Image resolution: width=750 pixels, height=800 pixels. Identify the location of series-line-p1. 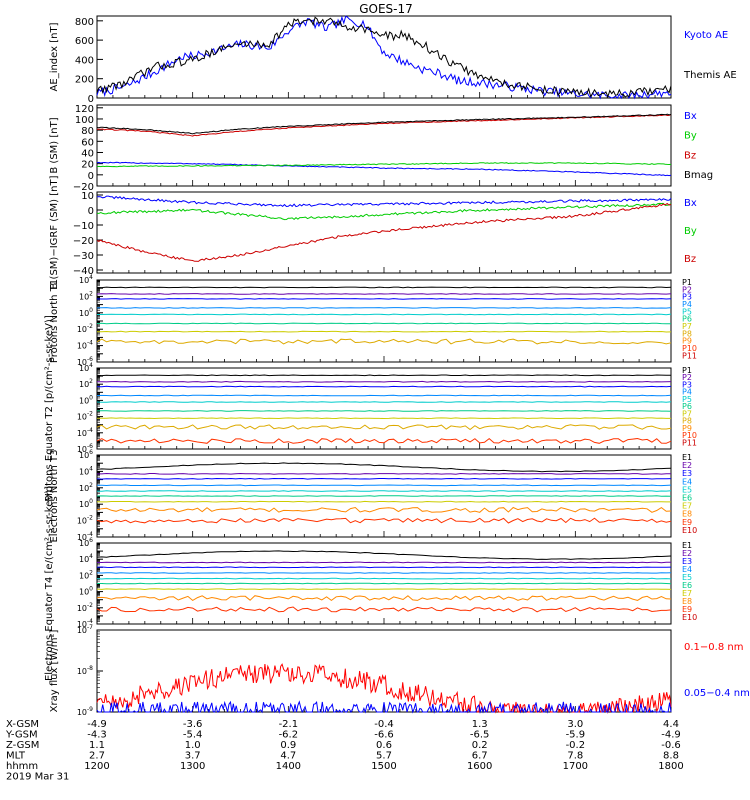
(384, 287).